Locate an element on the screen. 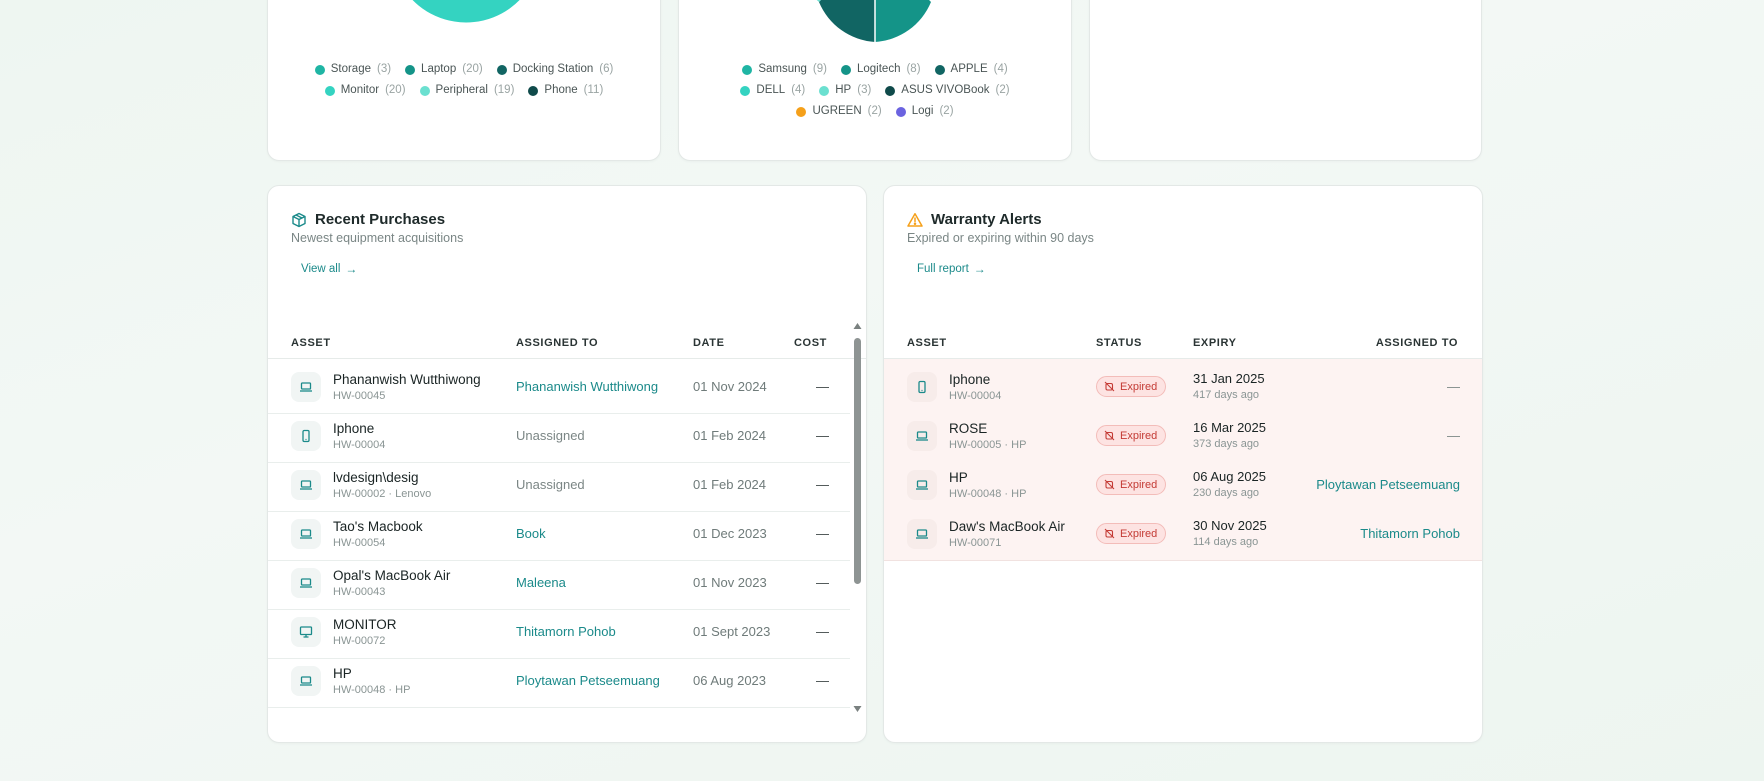 The width and height of the screenshot is (1764, 781). legend-item: HP (3) is located at coordinates (845, 90).